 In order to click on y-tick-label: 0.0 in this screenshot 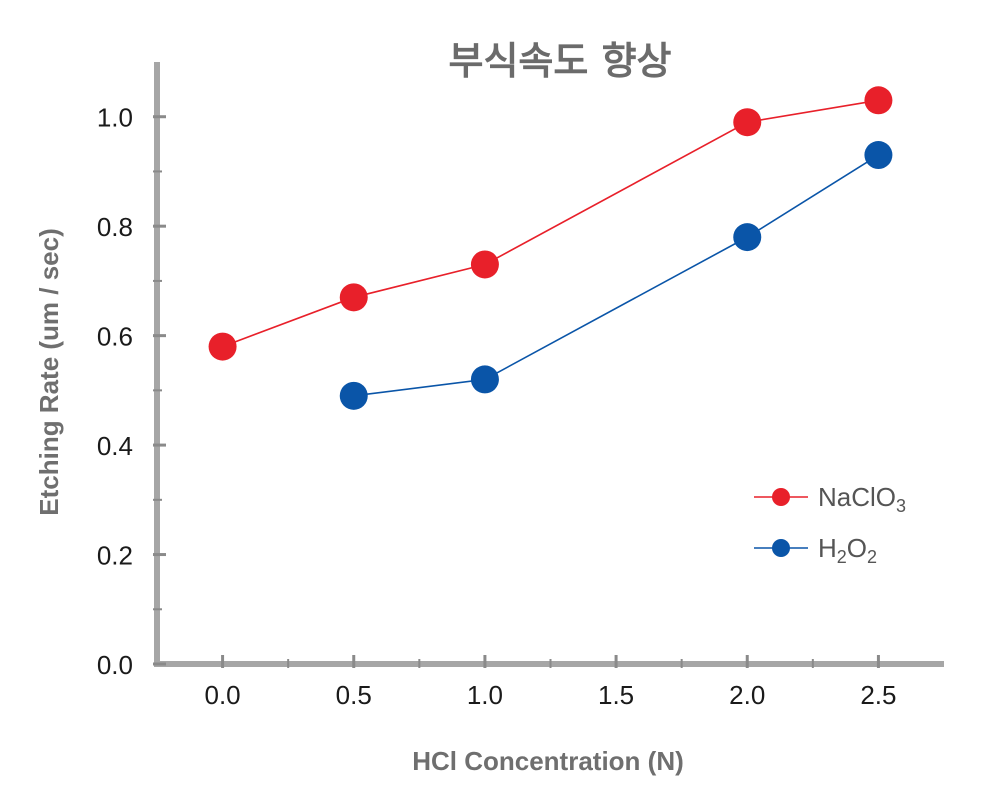, I will do `click(115, 665)`.